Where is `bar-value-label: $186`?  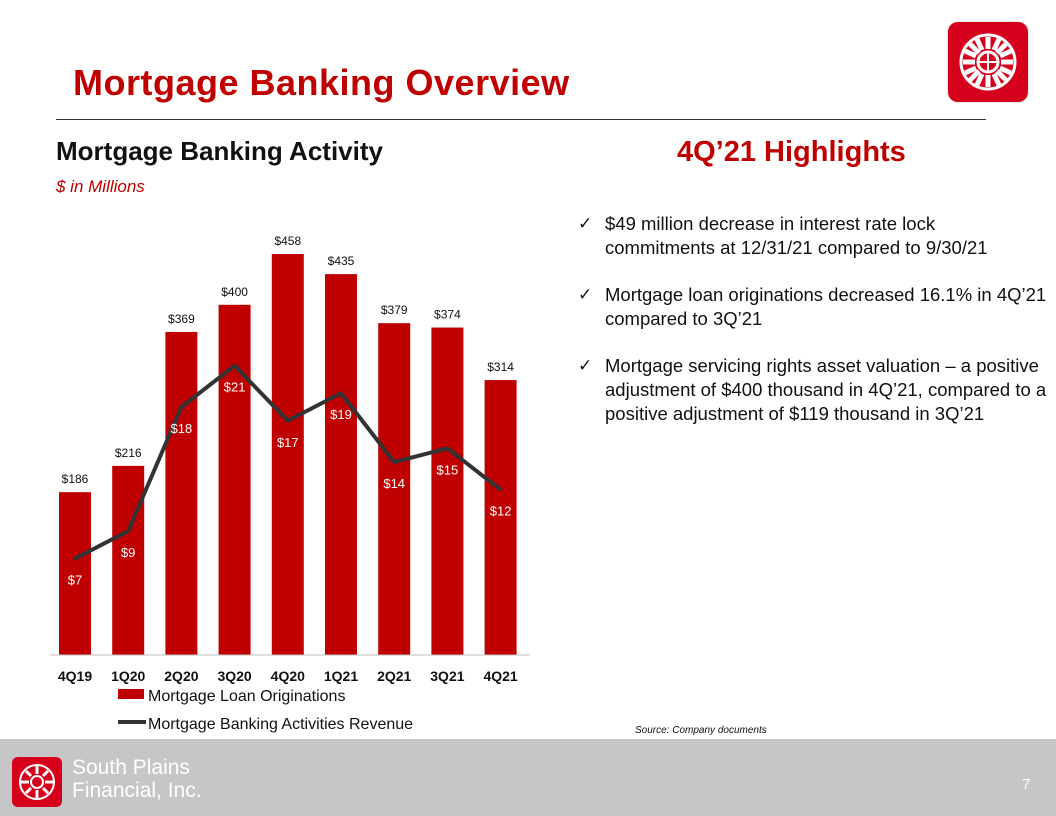 bar-value-label: $186 is located at coordinates (75, 479).